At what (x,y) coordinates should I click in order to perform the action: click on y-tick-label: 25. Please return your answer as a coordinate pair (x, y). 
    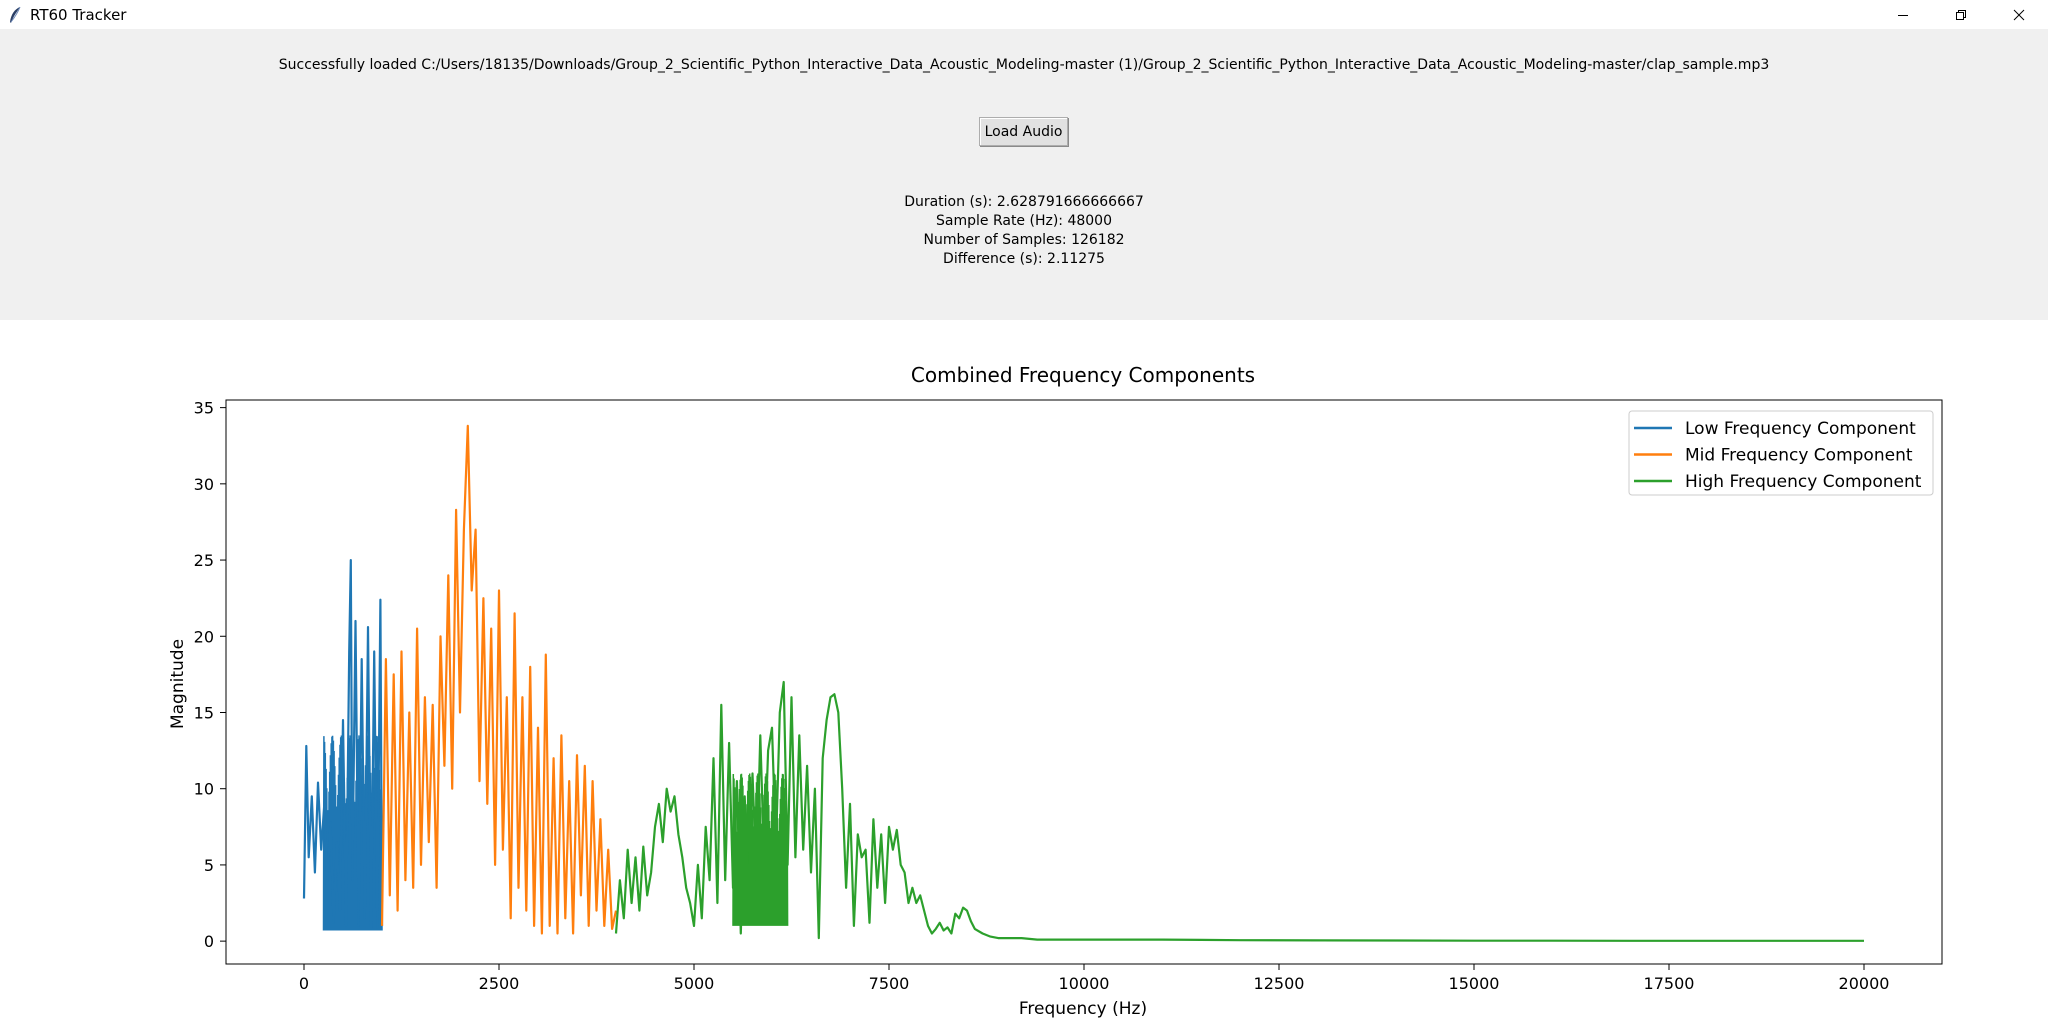
    Looking at the image, I should click on (204, 560).